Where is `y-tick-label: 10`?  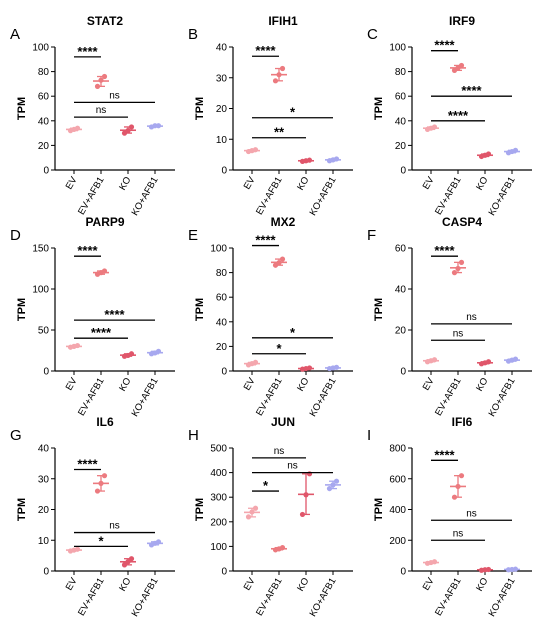 y-tick-label: 10 is located at coordinates (44, 541).